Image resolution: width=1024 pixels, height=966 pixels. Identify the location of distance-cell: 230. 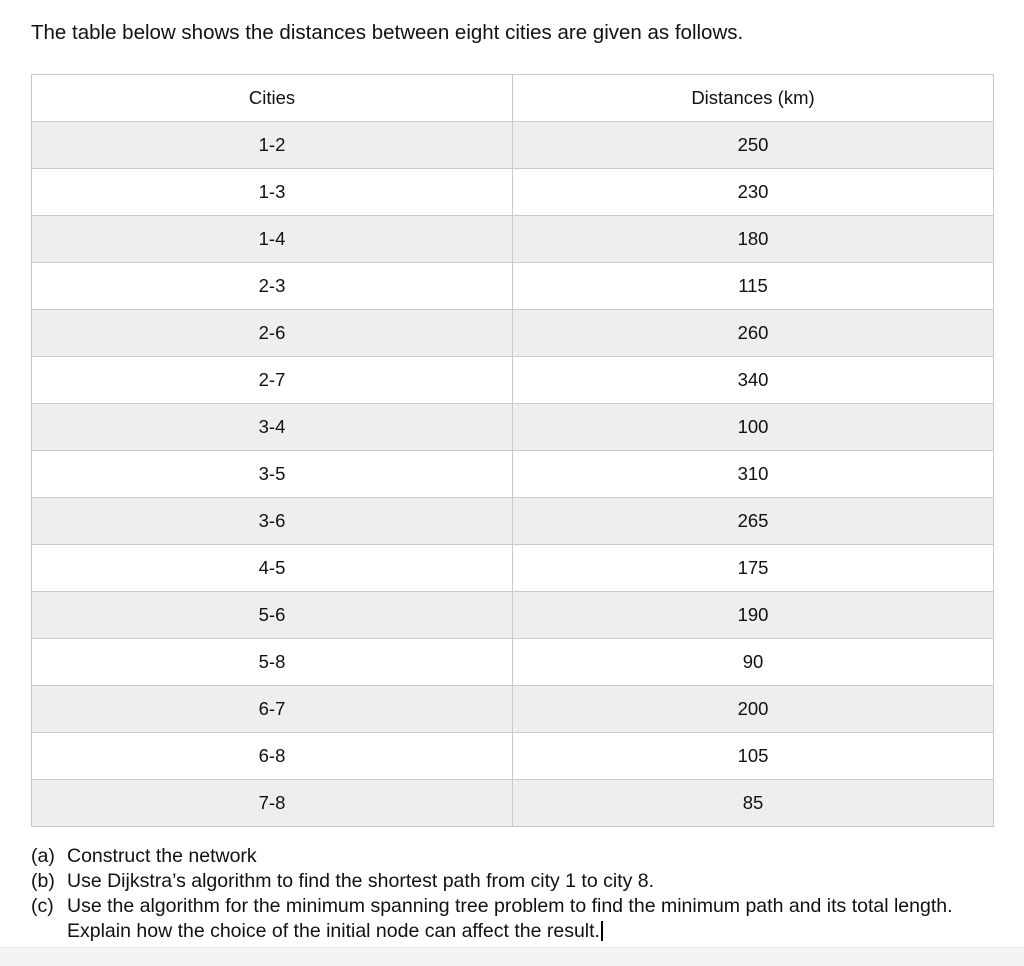
(753, 192).